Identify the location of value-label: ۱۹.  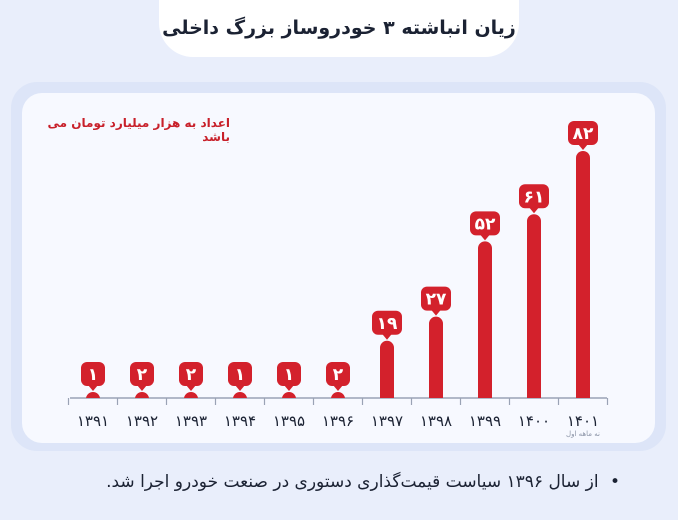
(387, 324).